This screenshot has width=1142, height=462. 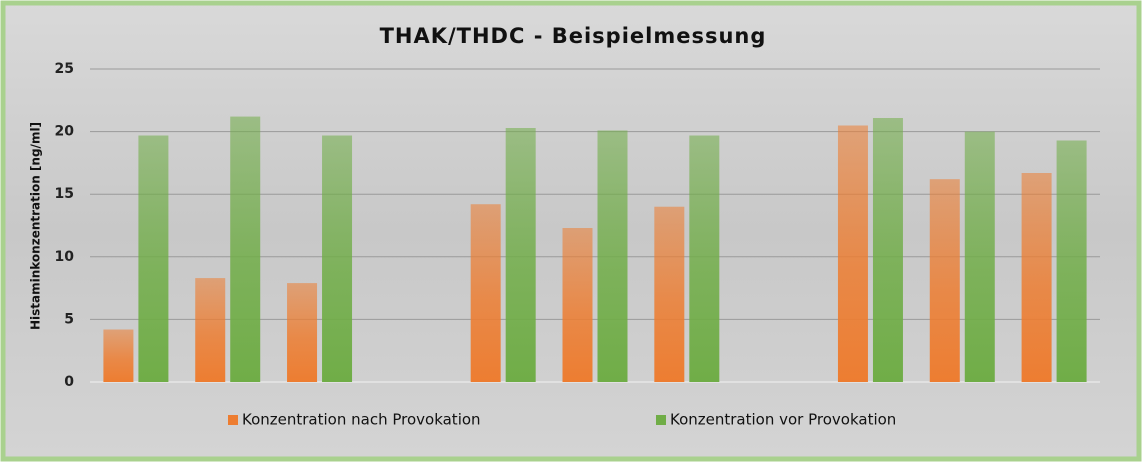 What do you see at coordinates (64, 194) in the screenshot?
I see `y-tick-label: 15` at bounding box center [64, 194].